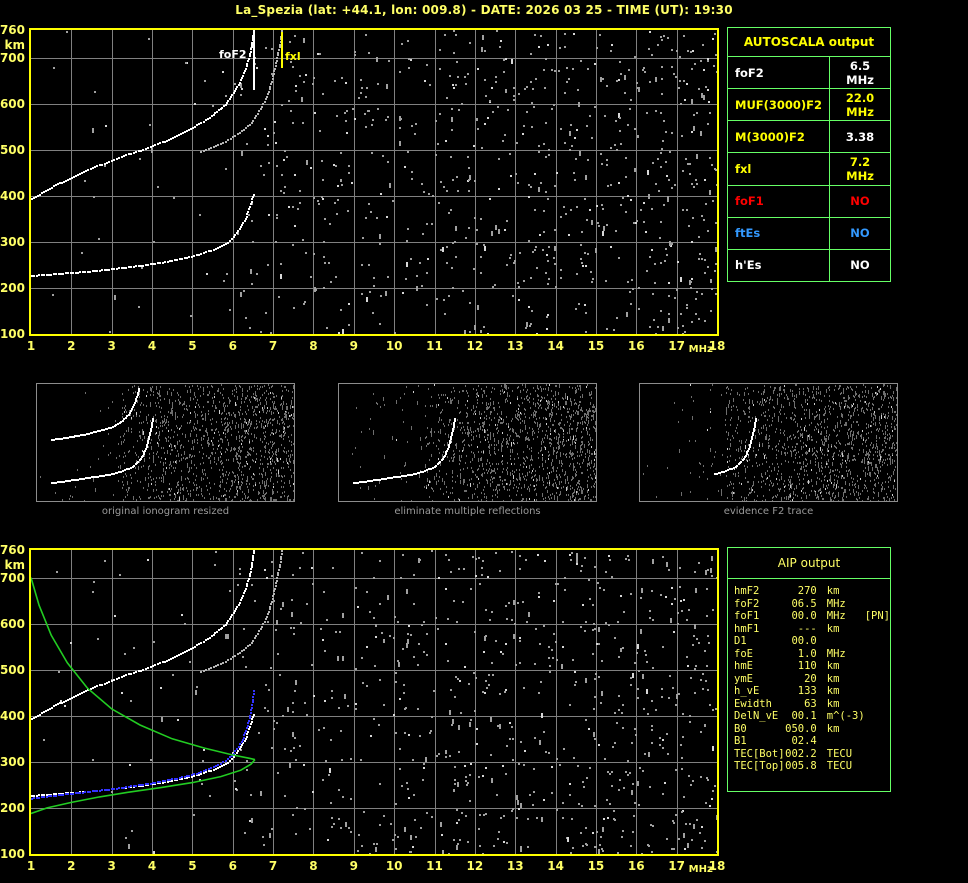 This screenshot has width=968, height=883. Describe the element at coordinates (809, 264) in the screenshot. I see `autoscala-row: h'Es NO` at that location.